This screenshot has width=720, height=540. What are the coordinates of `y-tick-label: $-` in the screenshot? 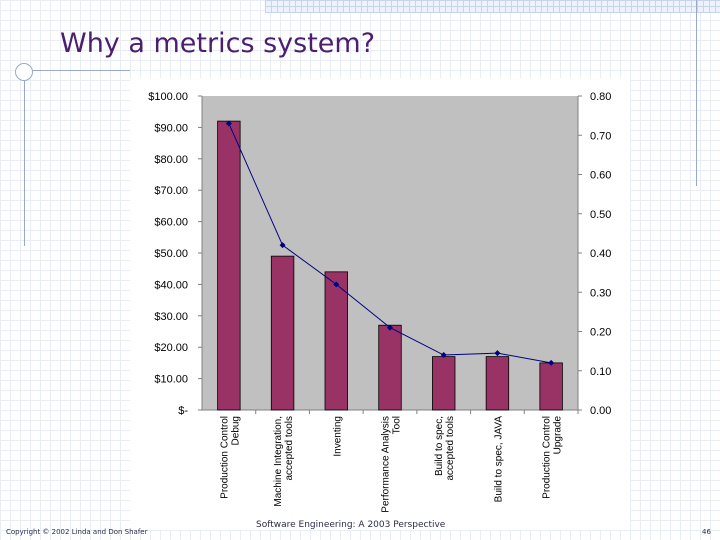 It's located at (183, 411).